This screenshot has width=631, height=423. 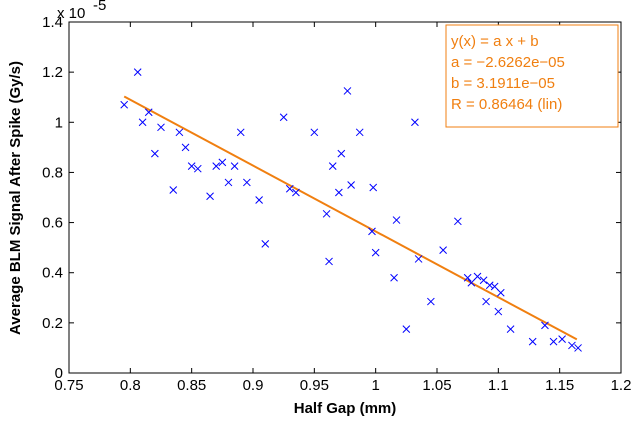 What do you see at coordinates (52, 72) in the screenshot?
I see `y-tick-label: 1.2` at bounding box center [52, 72].